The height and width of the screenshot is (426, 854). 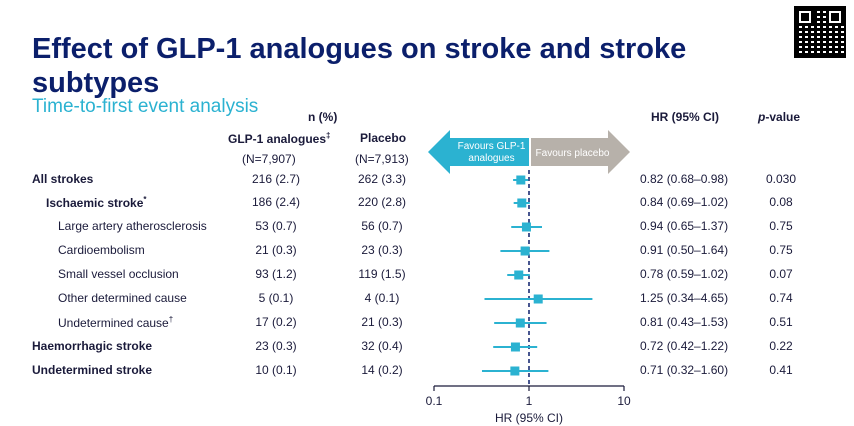 What do you see at coordinates (269, 159) in the screenshot?
I see `glp1-n: (N=7,907)` at bounding box center [269, 159].